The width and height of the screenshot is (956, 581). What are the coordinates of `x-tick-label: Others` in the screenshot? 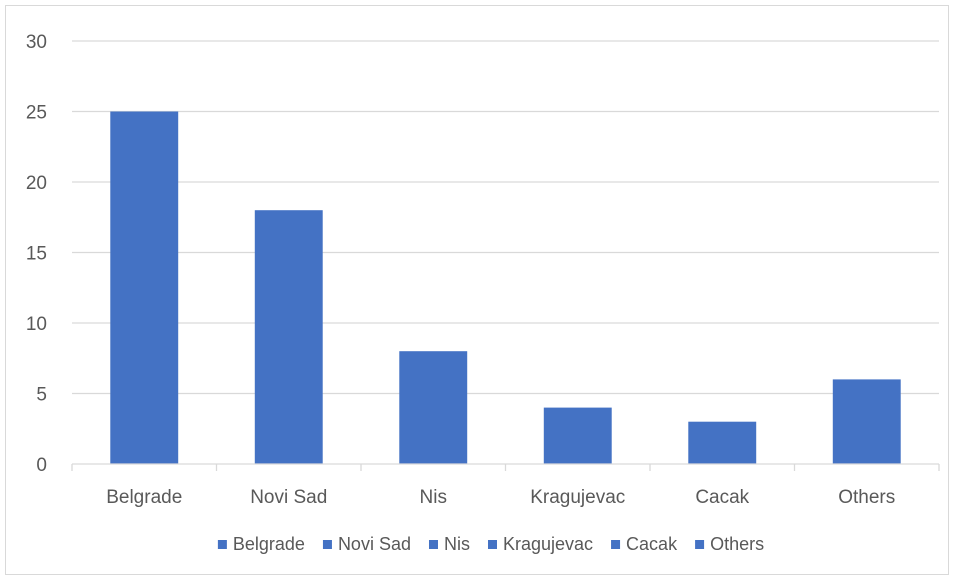 It's located at (866, 497).